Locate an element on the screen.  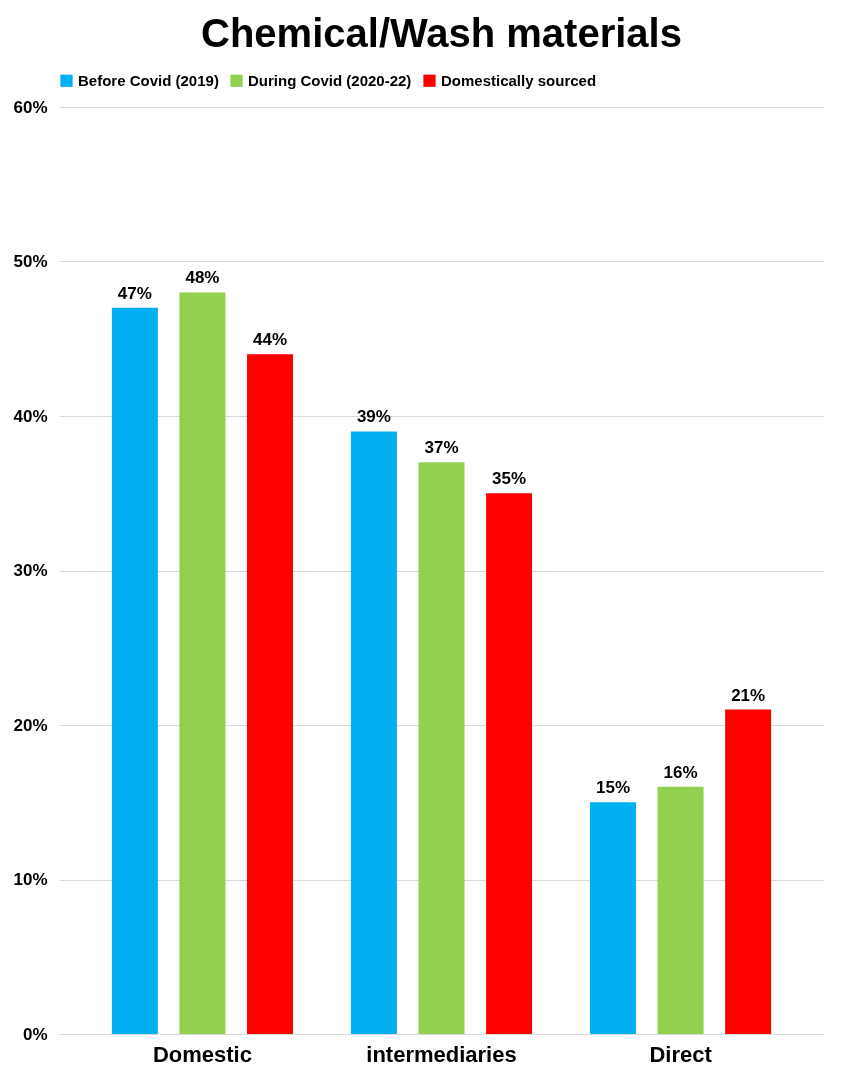
data-label: 39% is located at coordinates (373, 417).